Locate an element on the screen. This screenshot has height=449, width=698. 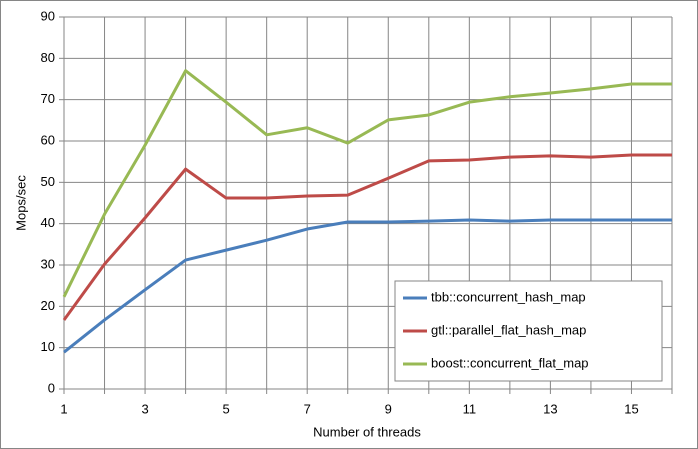
y-tick-label: 50 is located at coordinates (48, 181).